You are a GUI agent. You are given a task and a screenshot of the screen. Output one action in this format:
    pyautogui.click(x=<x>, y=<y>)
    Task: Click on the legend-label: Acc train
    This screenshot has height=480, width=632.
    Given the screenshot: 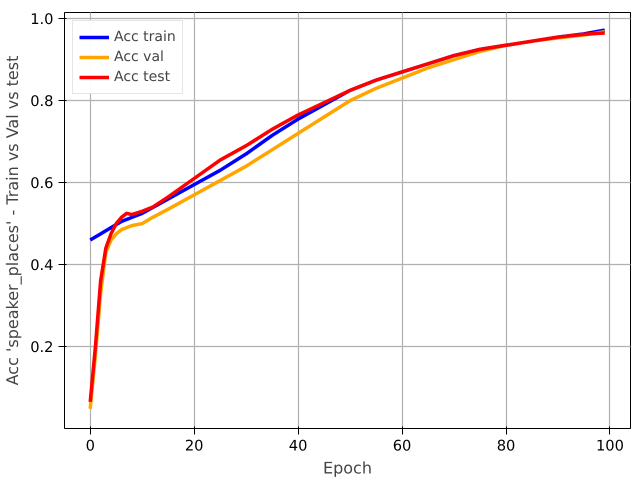 What is the action you would take?
    pyautogui.click(x=145, y=37)
    